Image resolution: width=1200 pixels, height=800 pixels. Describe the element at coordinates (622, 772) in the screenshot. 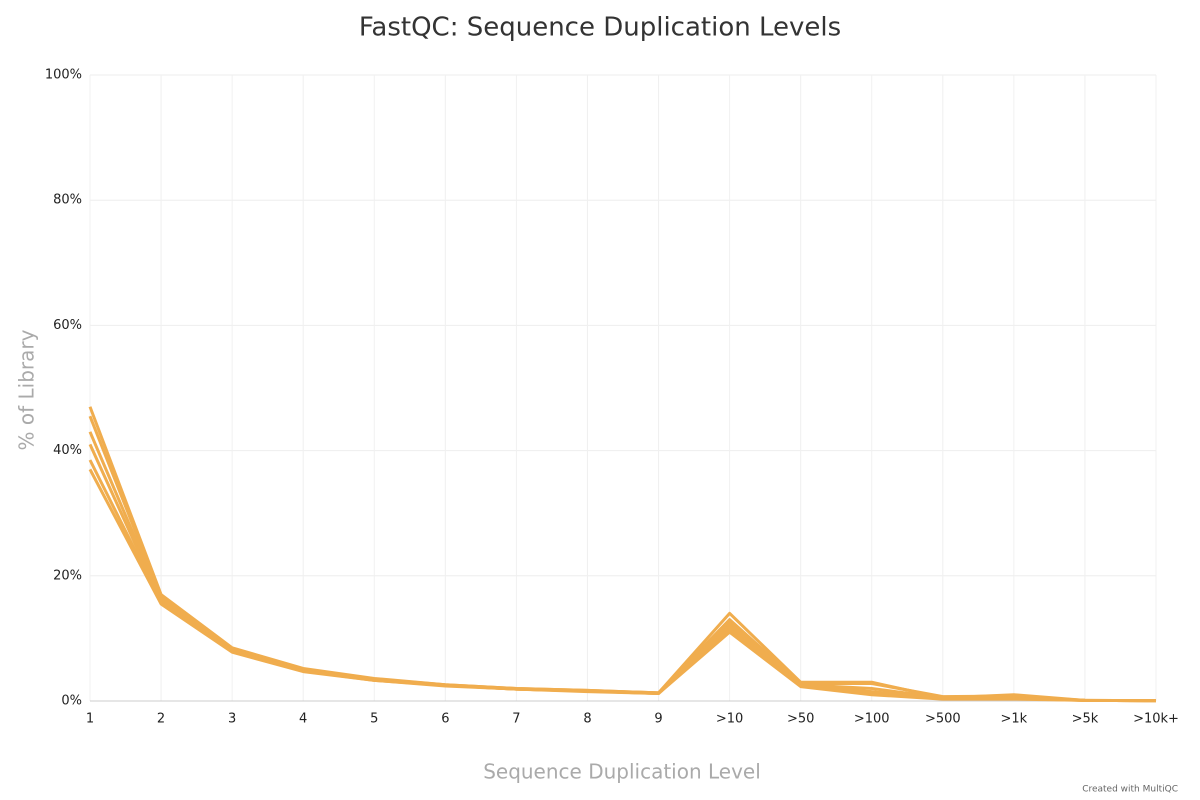

I see `x-axis-title: Sequence Duplication Level` at that location.